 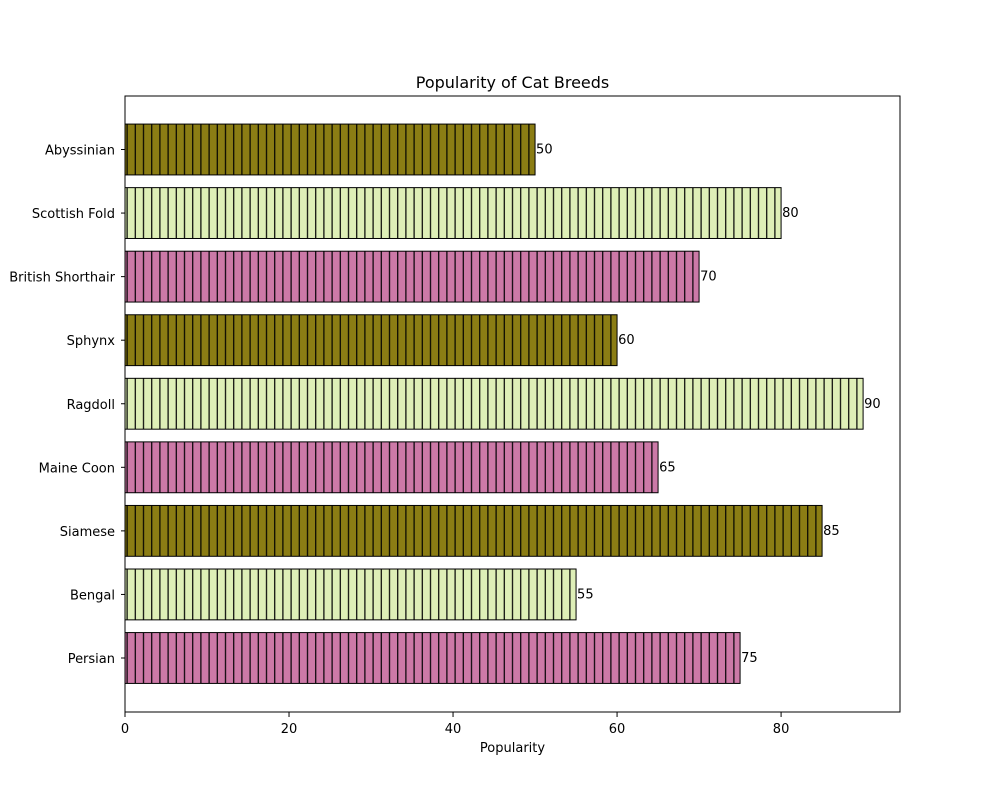 I want to click on y-tick-label-abyssinian: Abyssinian, so click(x=80, y=151).